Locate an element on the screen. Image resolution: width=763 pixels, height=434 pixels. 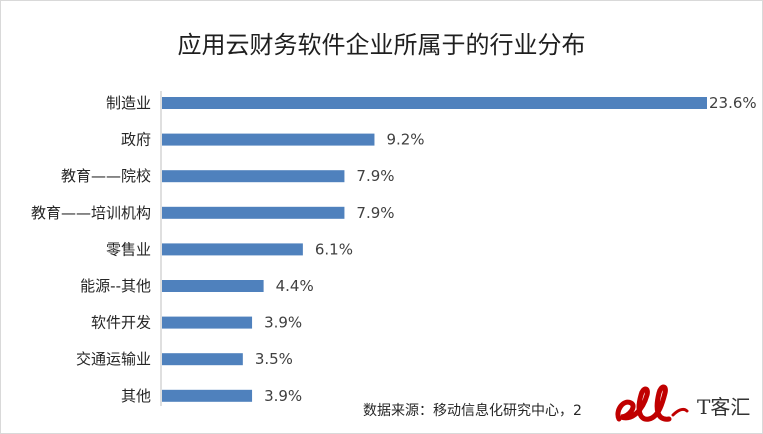
category-label-6: 能源--其他 is located at coordinates (115, 286).